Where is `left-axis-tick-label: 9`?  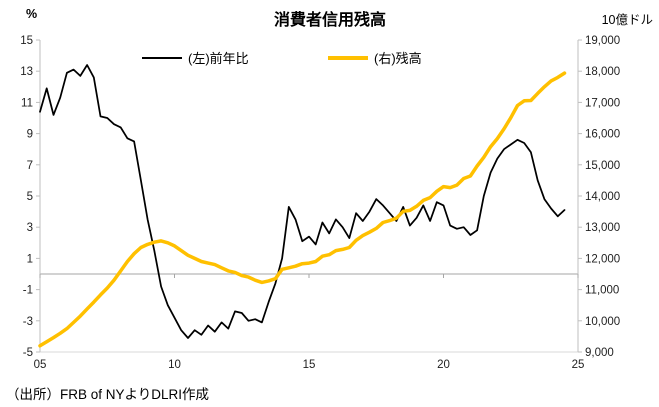 left-axis-tick-label: 9 is located at coordinates (30, 135).